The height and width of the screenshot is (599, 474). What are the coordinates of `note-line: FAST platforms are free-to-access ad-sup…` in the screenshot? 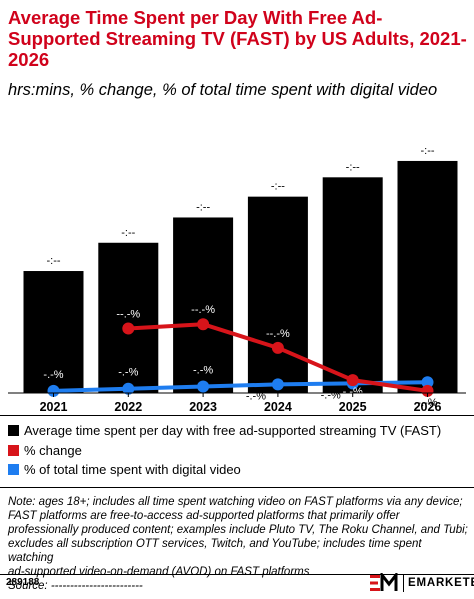 It's located at (204, 516).